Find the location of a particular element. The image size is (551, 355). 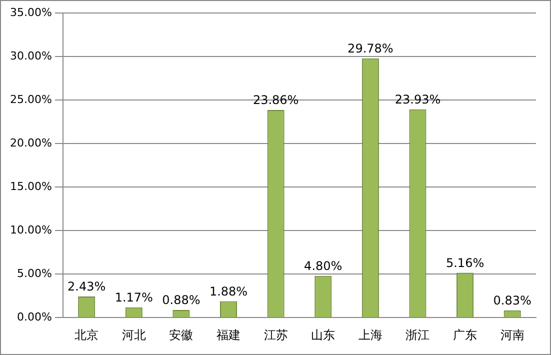

y-tick-label: 0.00% is located at coordinates (34, 317).